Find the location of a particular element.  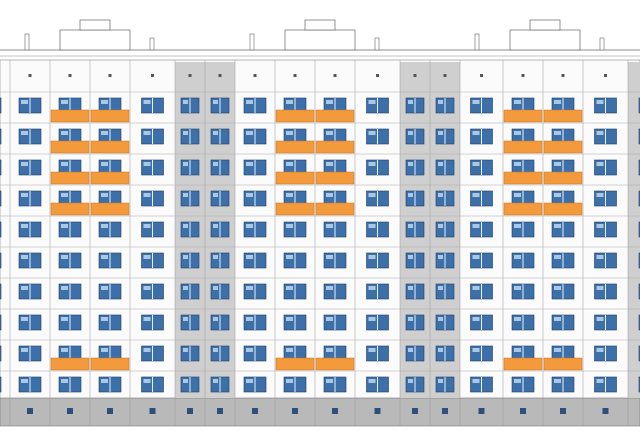

roof-structure is located at coordinates (320, 40).